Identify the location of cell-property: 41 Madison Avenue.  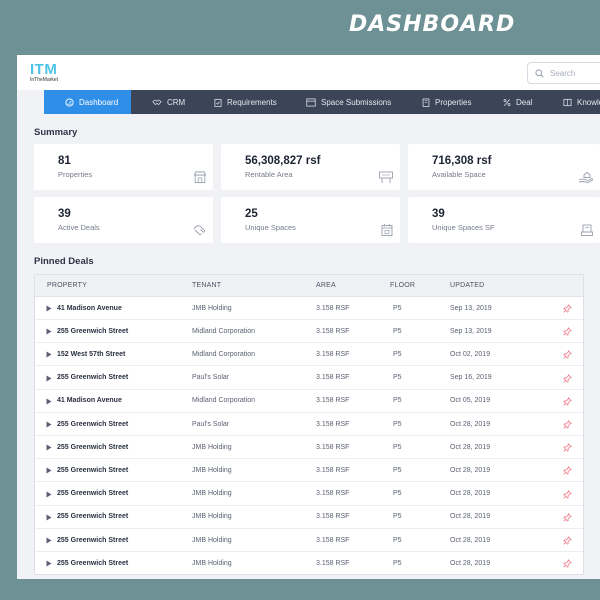
(89, 401).